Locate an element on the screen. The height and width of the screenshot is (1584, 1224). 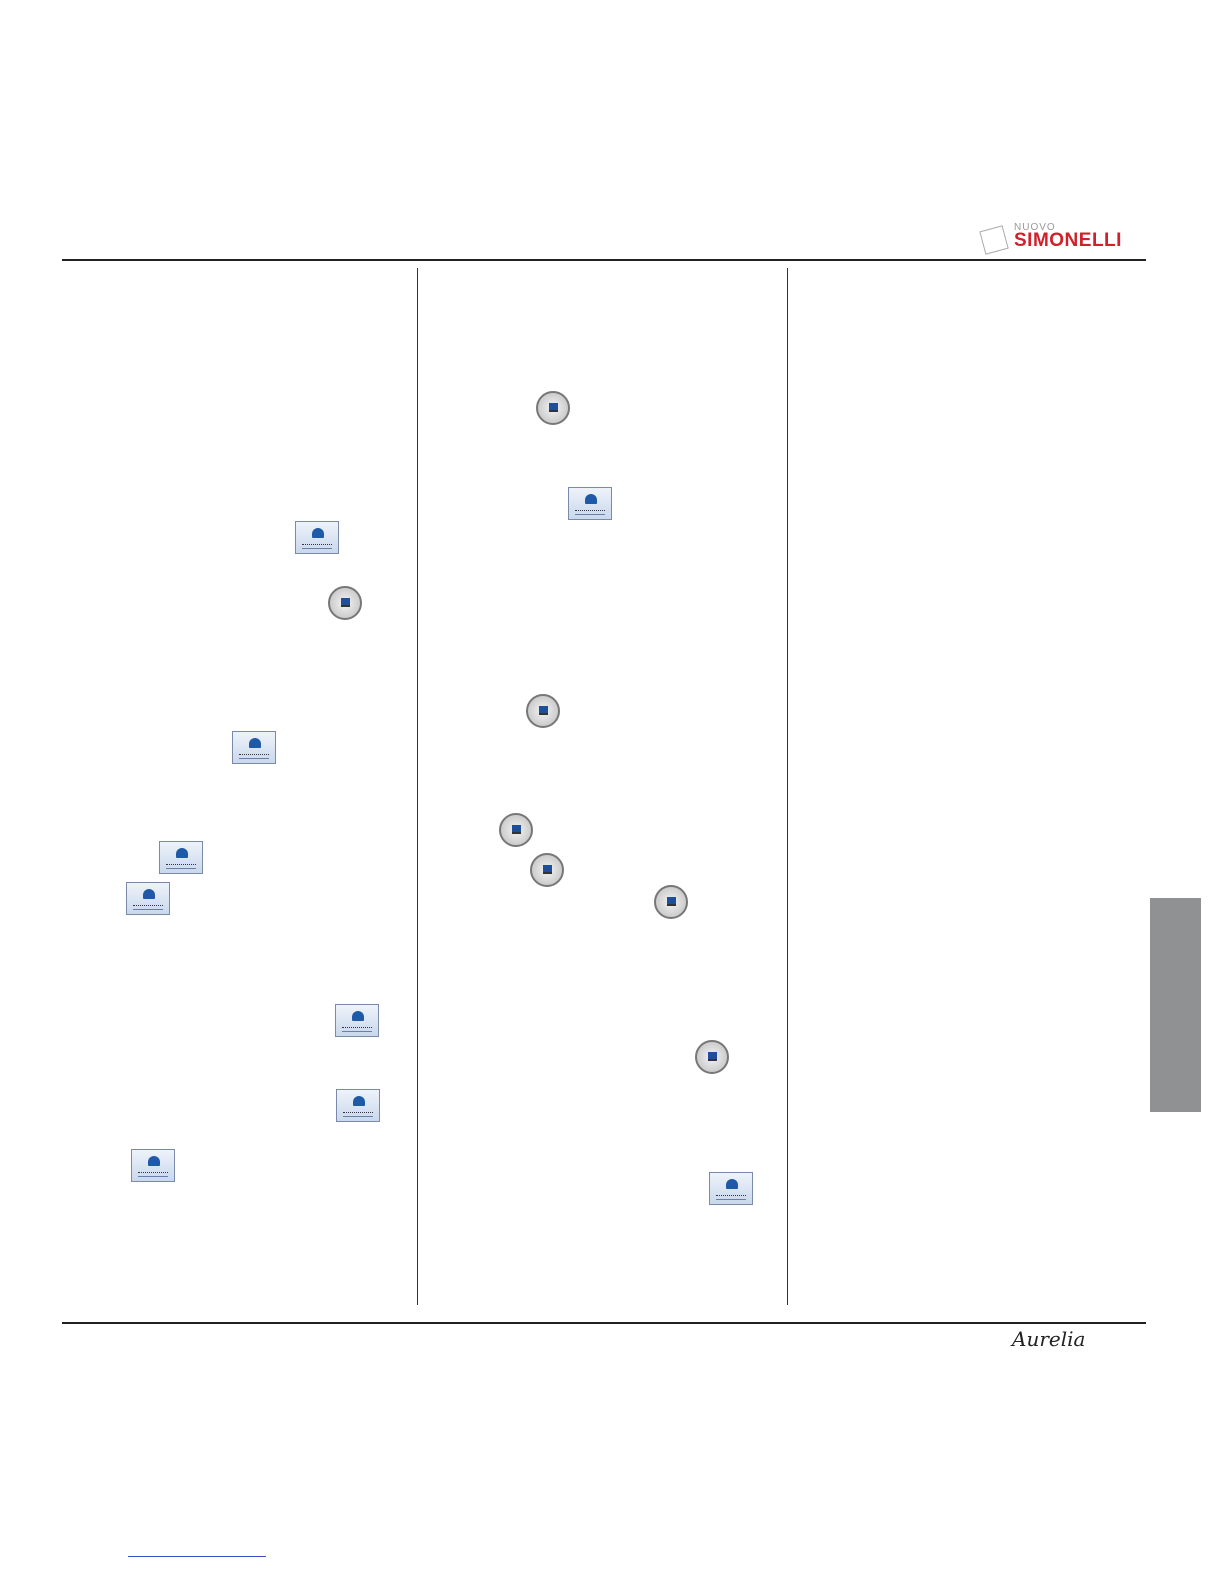
link-underline is located at coordinates (197, 1556).